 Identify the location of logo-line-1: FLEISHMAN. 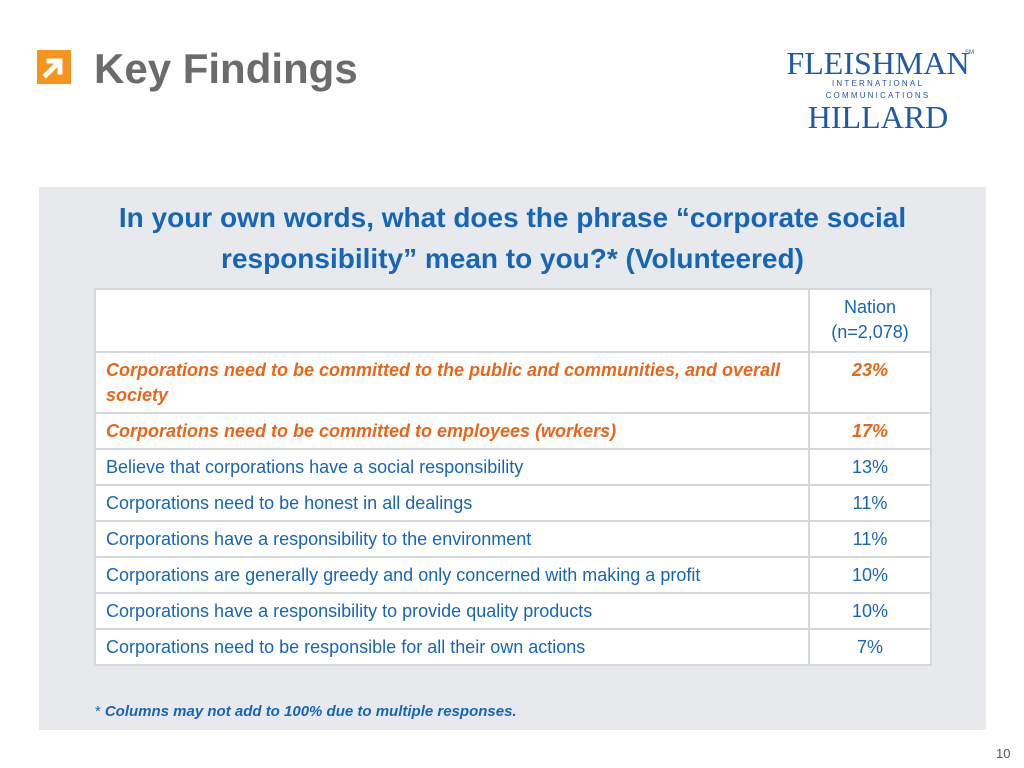
(878, 63).